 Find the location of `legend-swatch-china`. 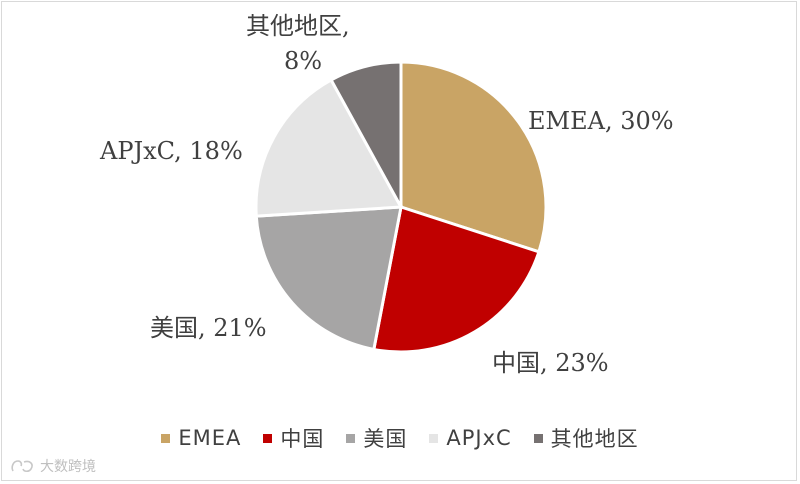

legend-swatch-china is located at coordinates (268, 438).